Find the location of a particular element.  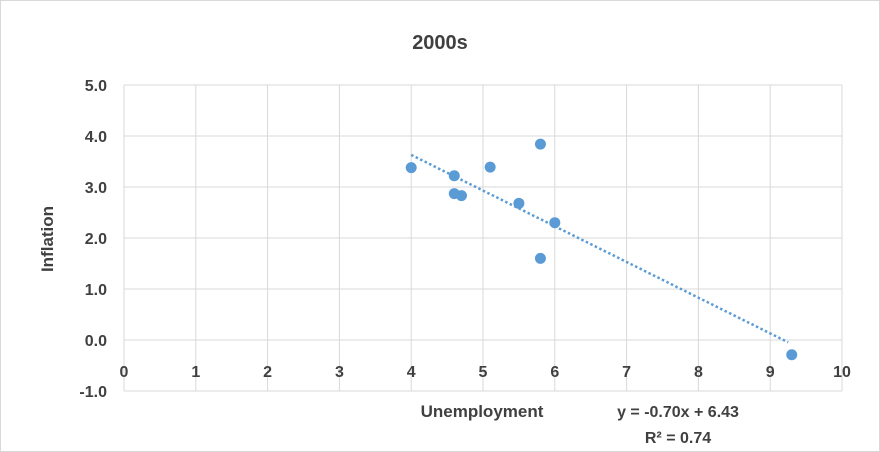

y-tick-label: 0.0 is located at coordinates (96, 341).